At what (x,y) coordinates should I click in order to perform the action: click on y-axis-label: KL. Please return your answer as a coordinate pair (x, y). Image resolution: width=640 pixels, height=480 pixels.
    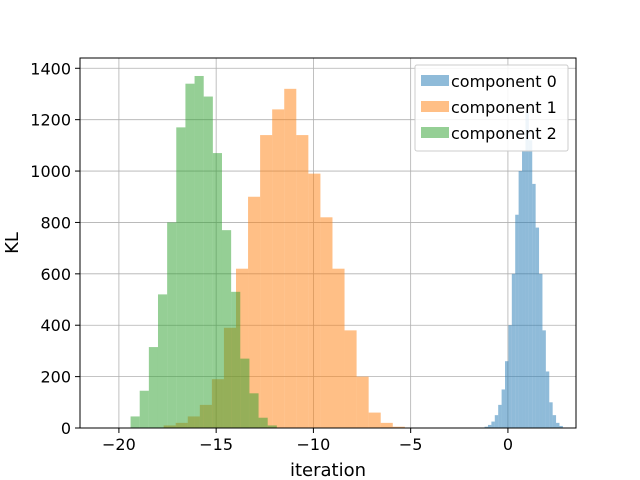
    Looking at the image, I should click on (12, 243).